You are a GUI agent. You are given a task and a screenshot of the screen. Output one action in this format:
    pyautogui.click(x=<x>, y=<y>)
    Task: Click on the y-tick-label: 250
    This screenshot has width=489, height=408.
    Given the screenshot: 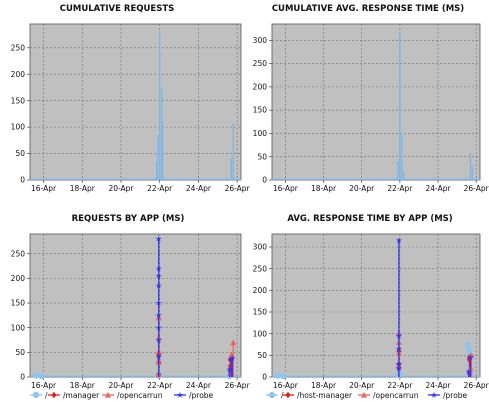 What is the action you would take?
    pyautogui.click(x=260, y=268)
    